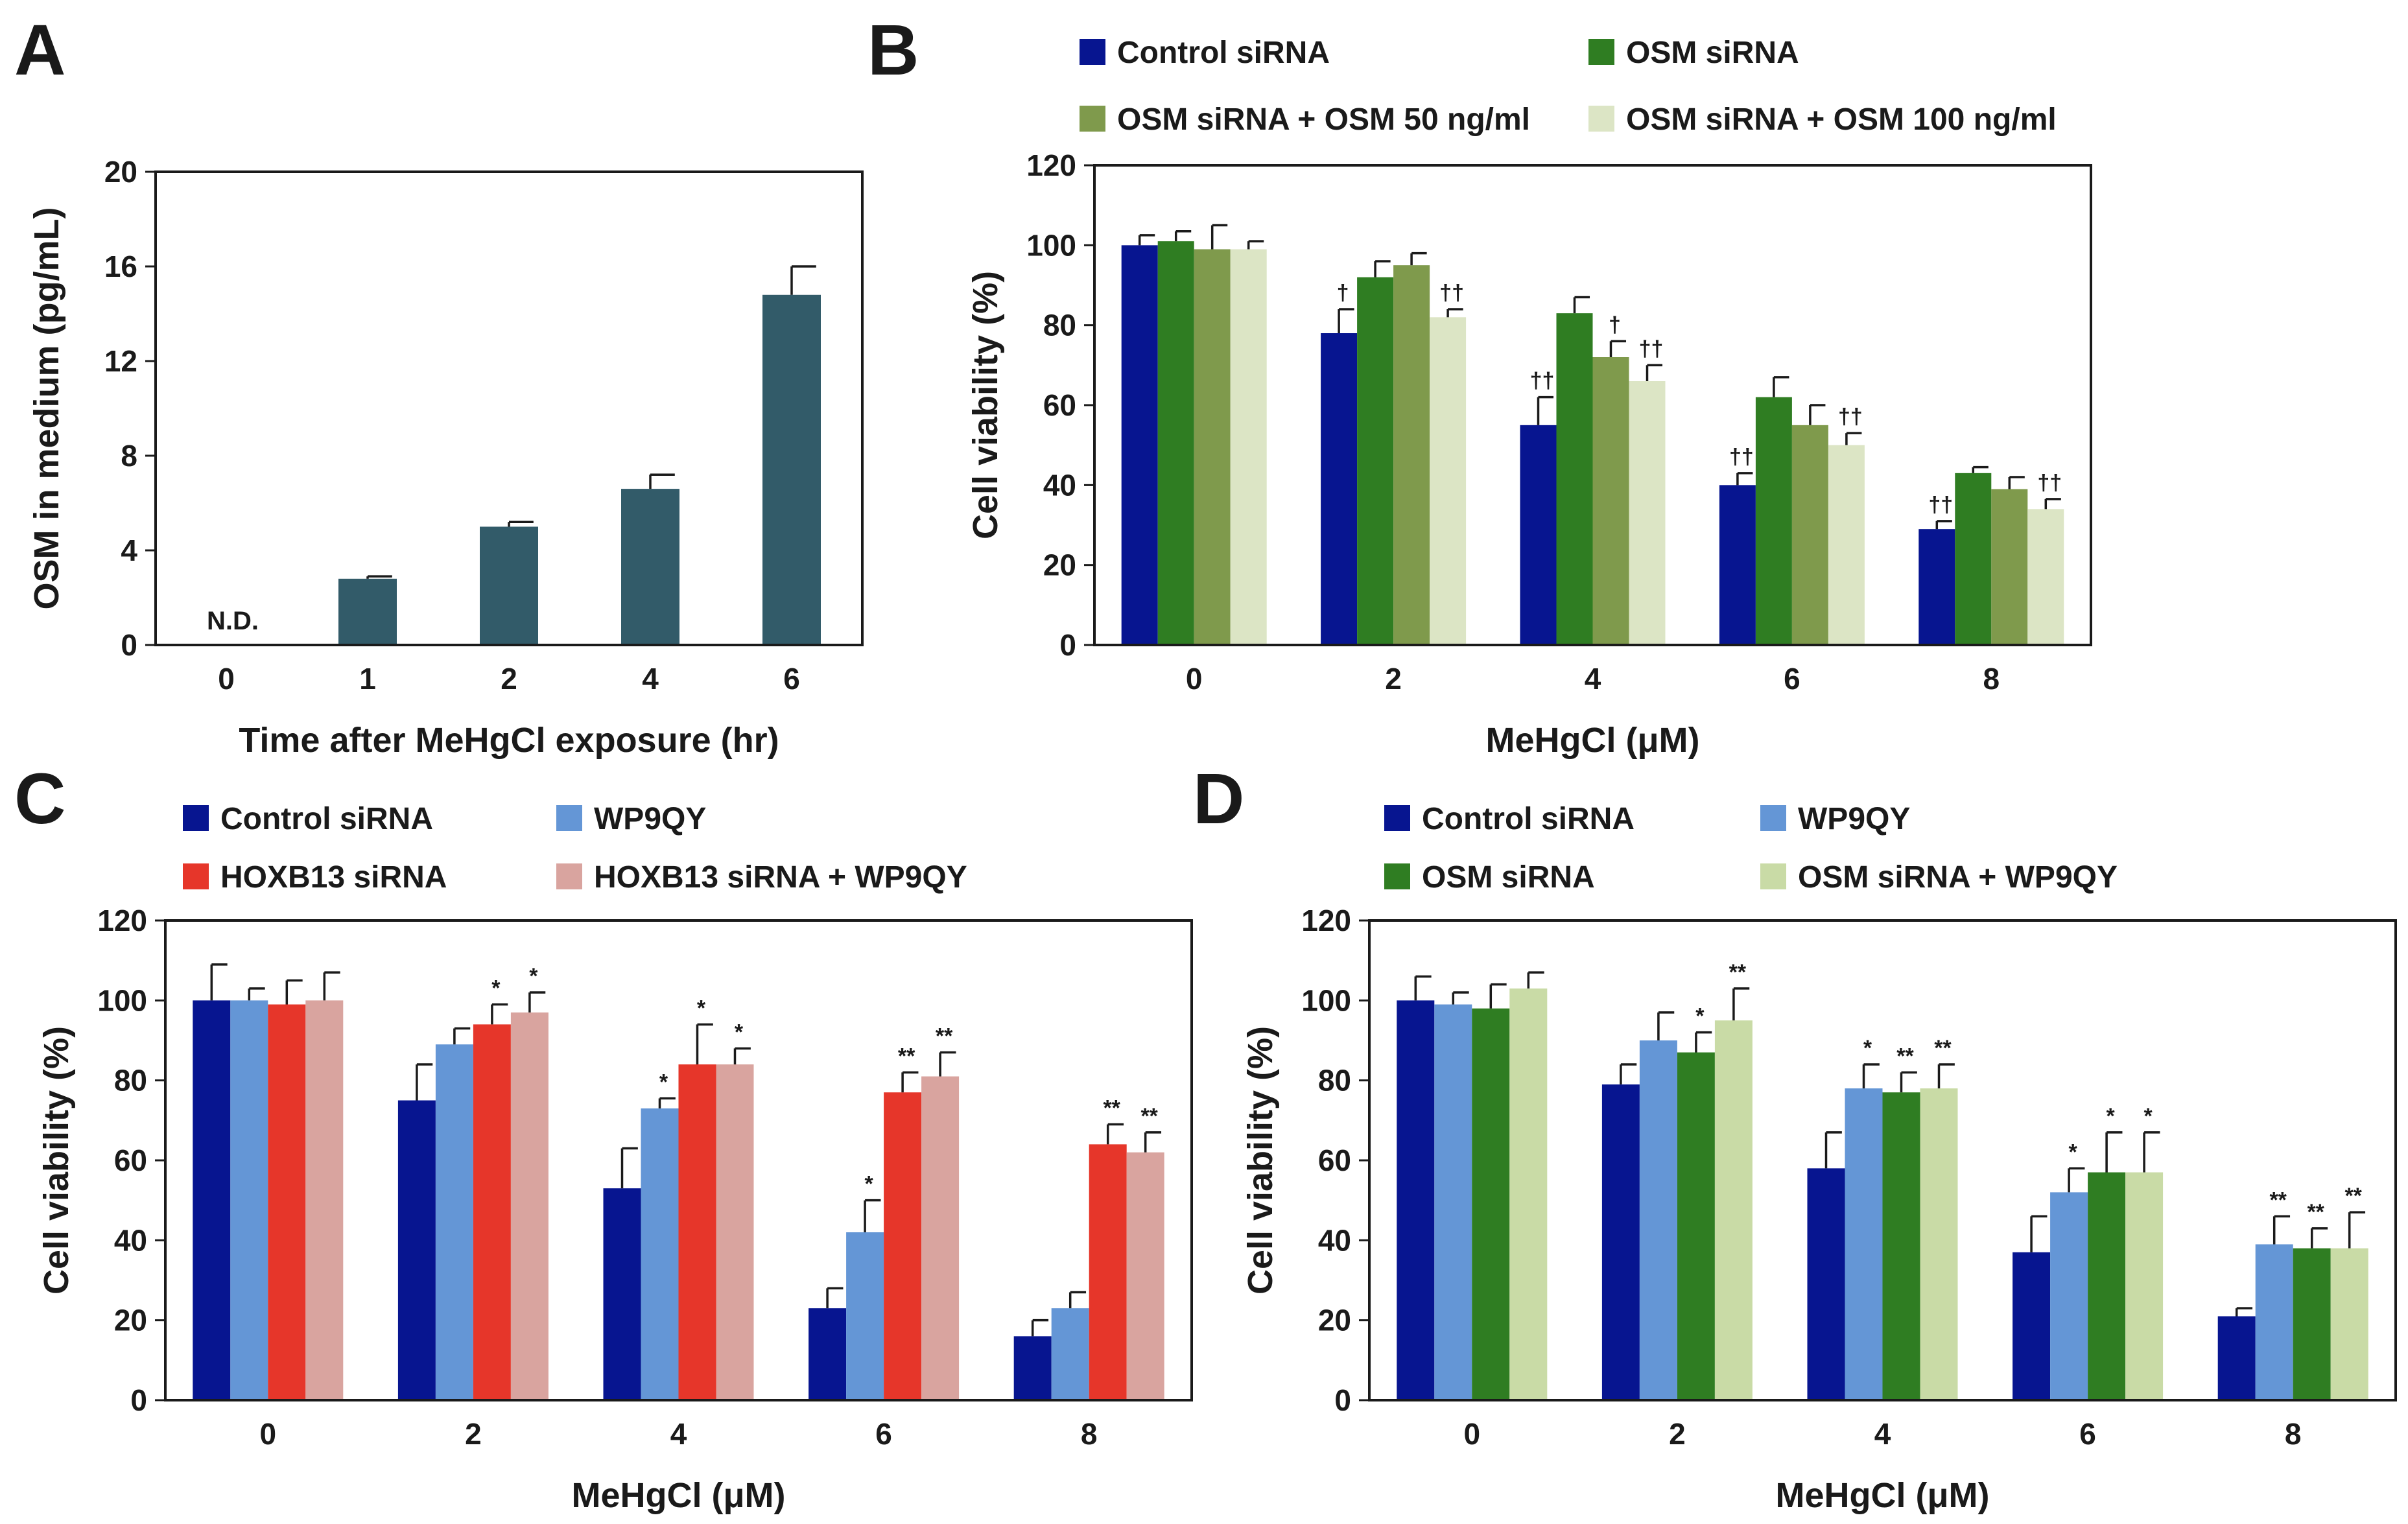  I want to click on panel-a-x-axis-title: Time after MeHgCl exposure (hr), so click(509, 740).